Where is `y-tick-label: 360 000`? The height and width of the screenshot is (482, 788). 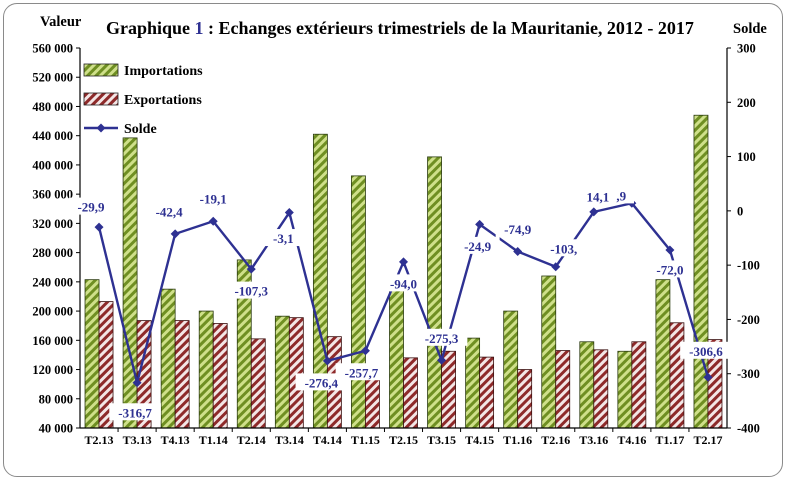 y-tick-label: 360 000 is located at coordinates (52, 195).